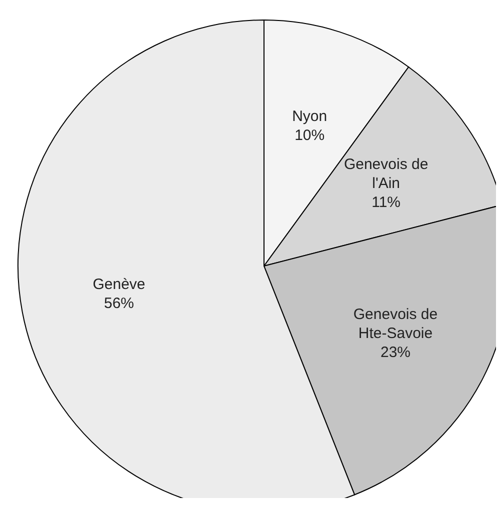  What do you see at coordinates (310, 116) in the screenshot?
I see `slice-label: Nyon` at bounding box center [310, 116].